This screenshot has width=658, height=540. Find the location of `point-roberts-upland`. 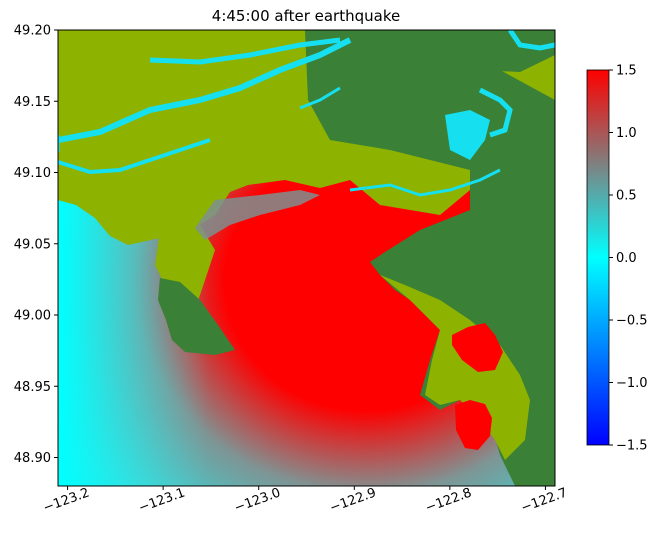

point-roberts-upland is located at coordinates (196, 316).